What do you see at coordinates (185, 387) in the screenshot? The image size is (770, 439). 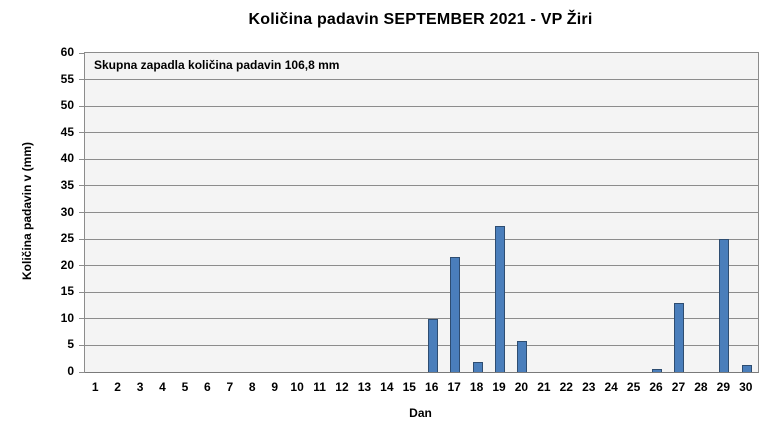 I see `x-axis-label-day-5: 5` at bounding box center [185, 387].